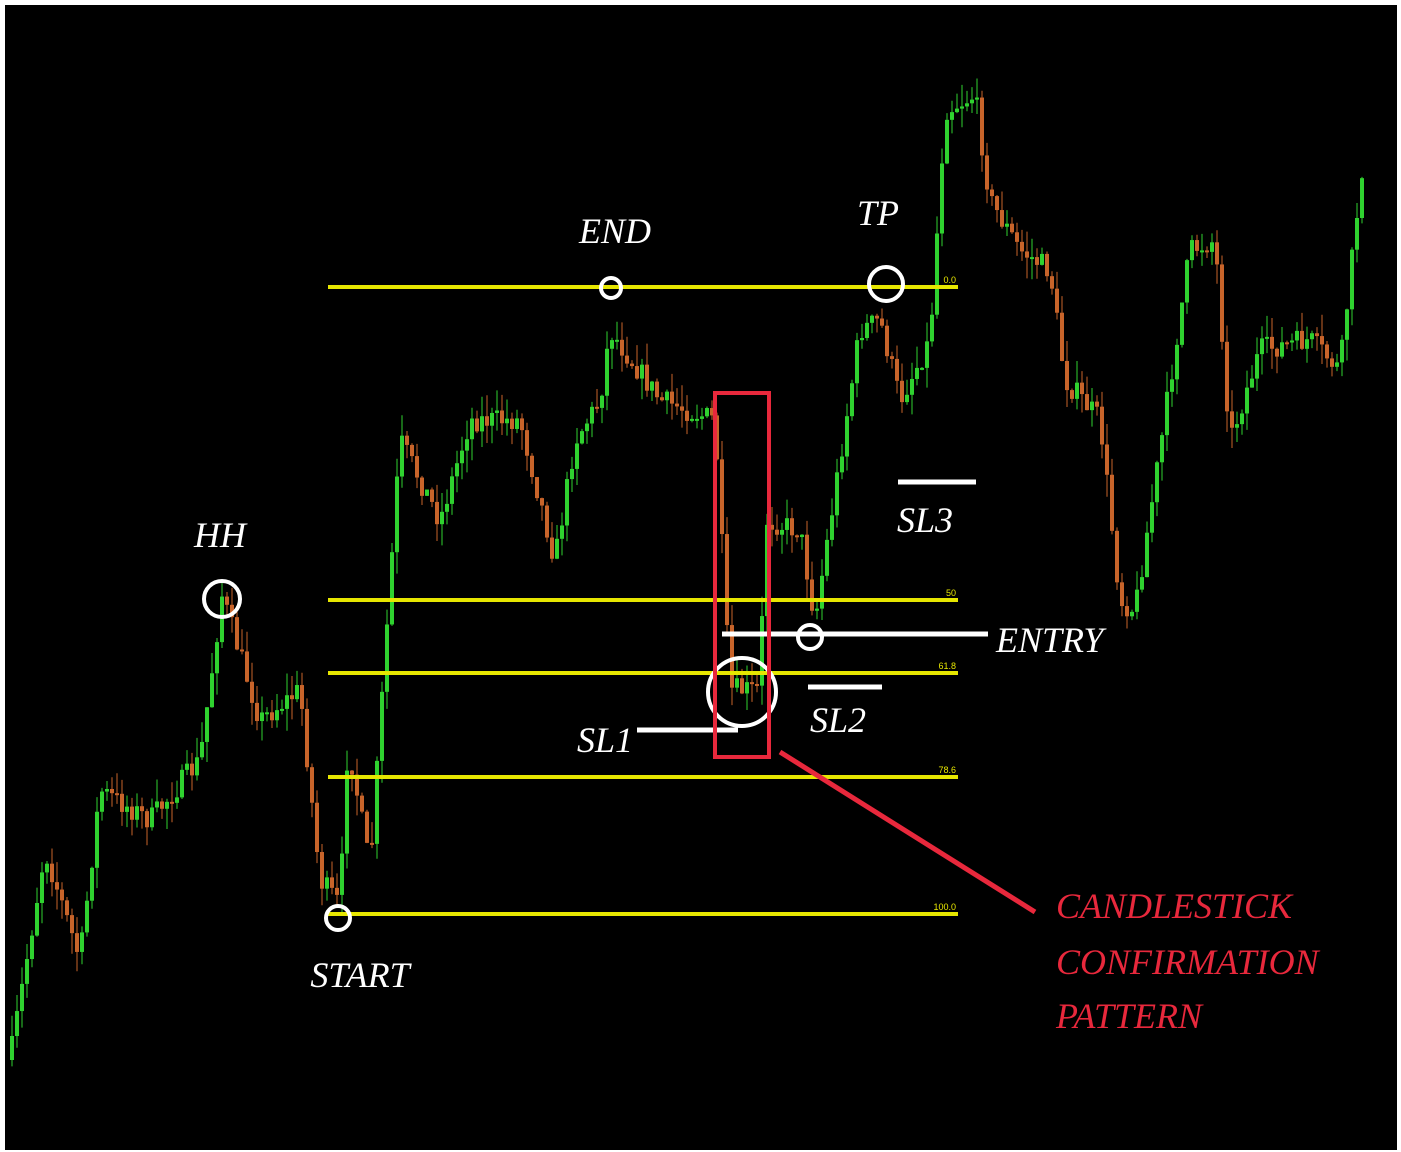 The image size is (1401, 1152). What do you see at coordinates (907, 832) in the screenshot?
I see `pattern-arrow` at bounding box center [907, 832].